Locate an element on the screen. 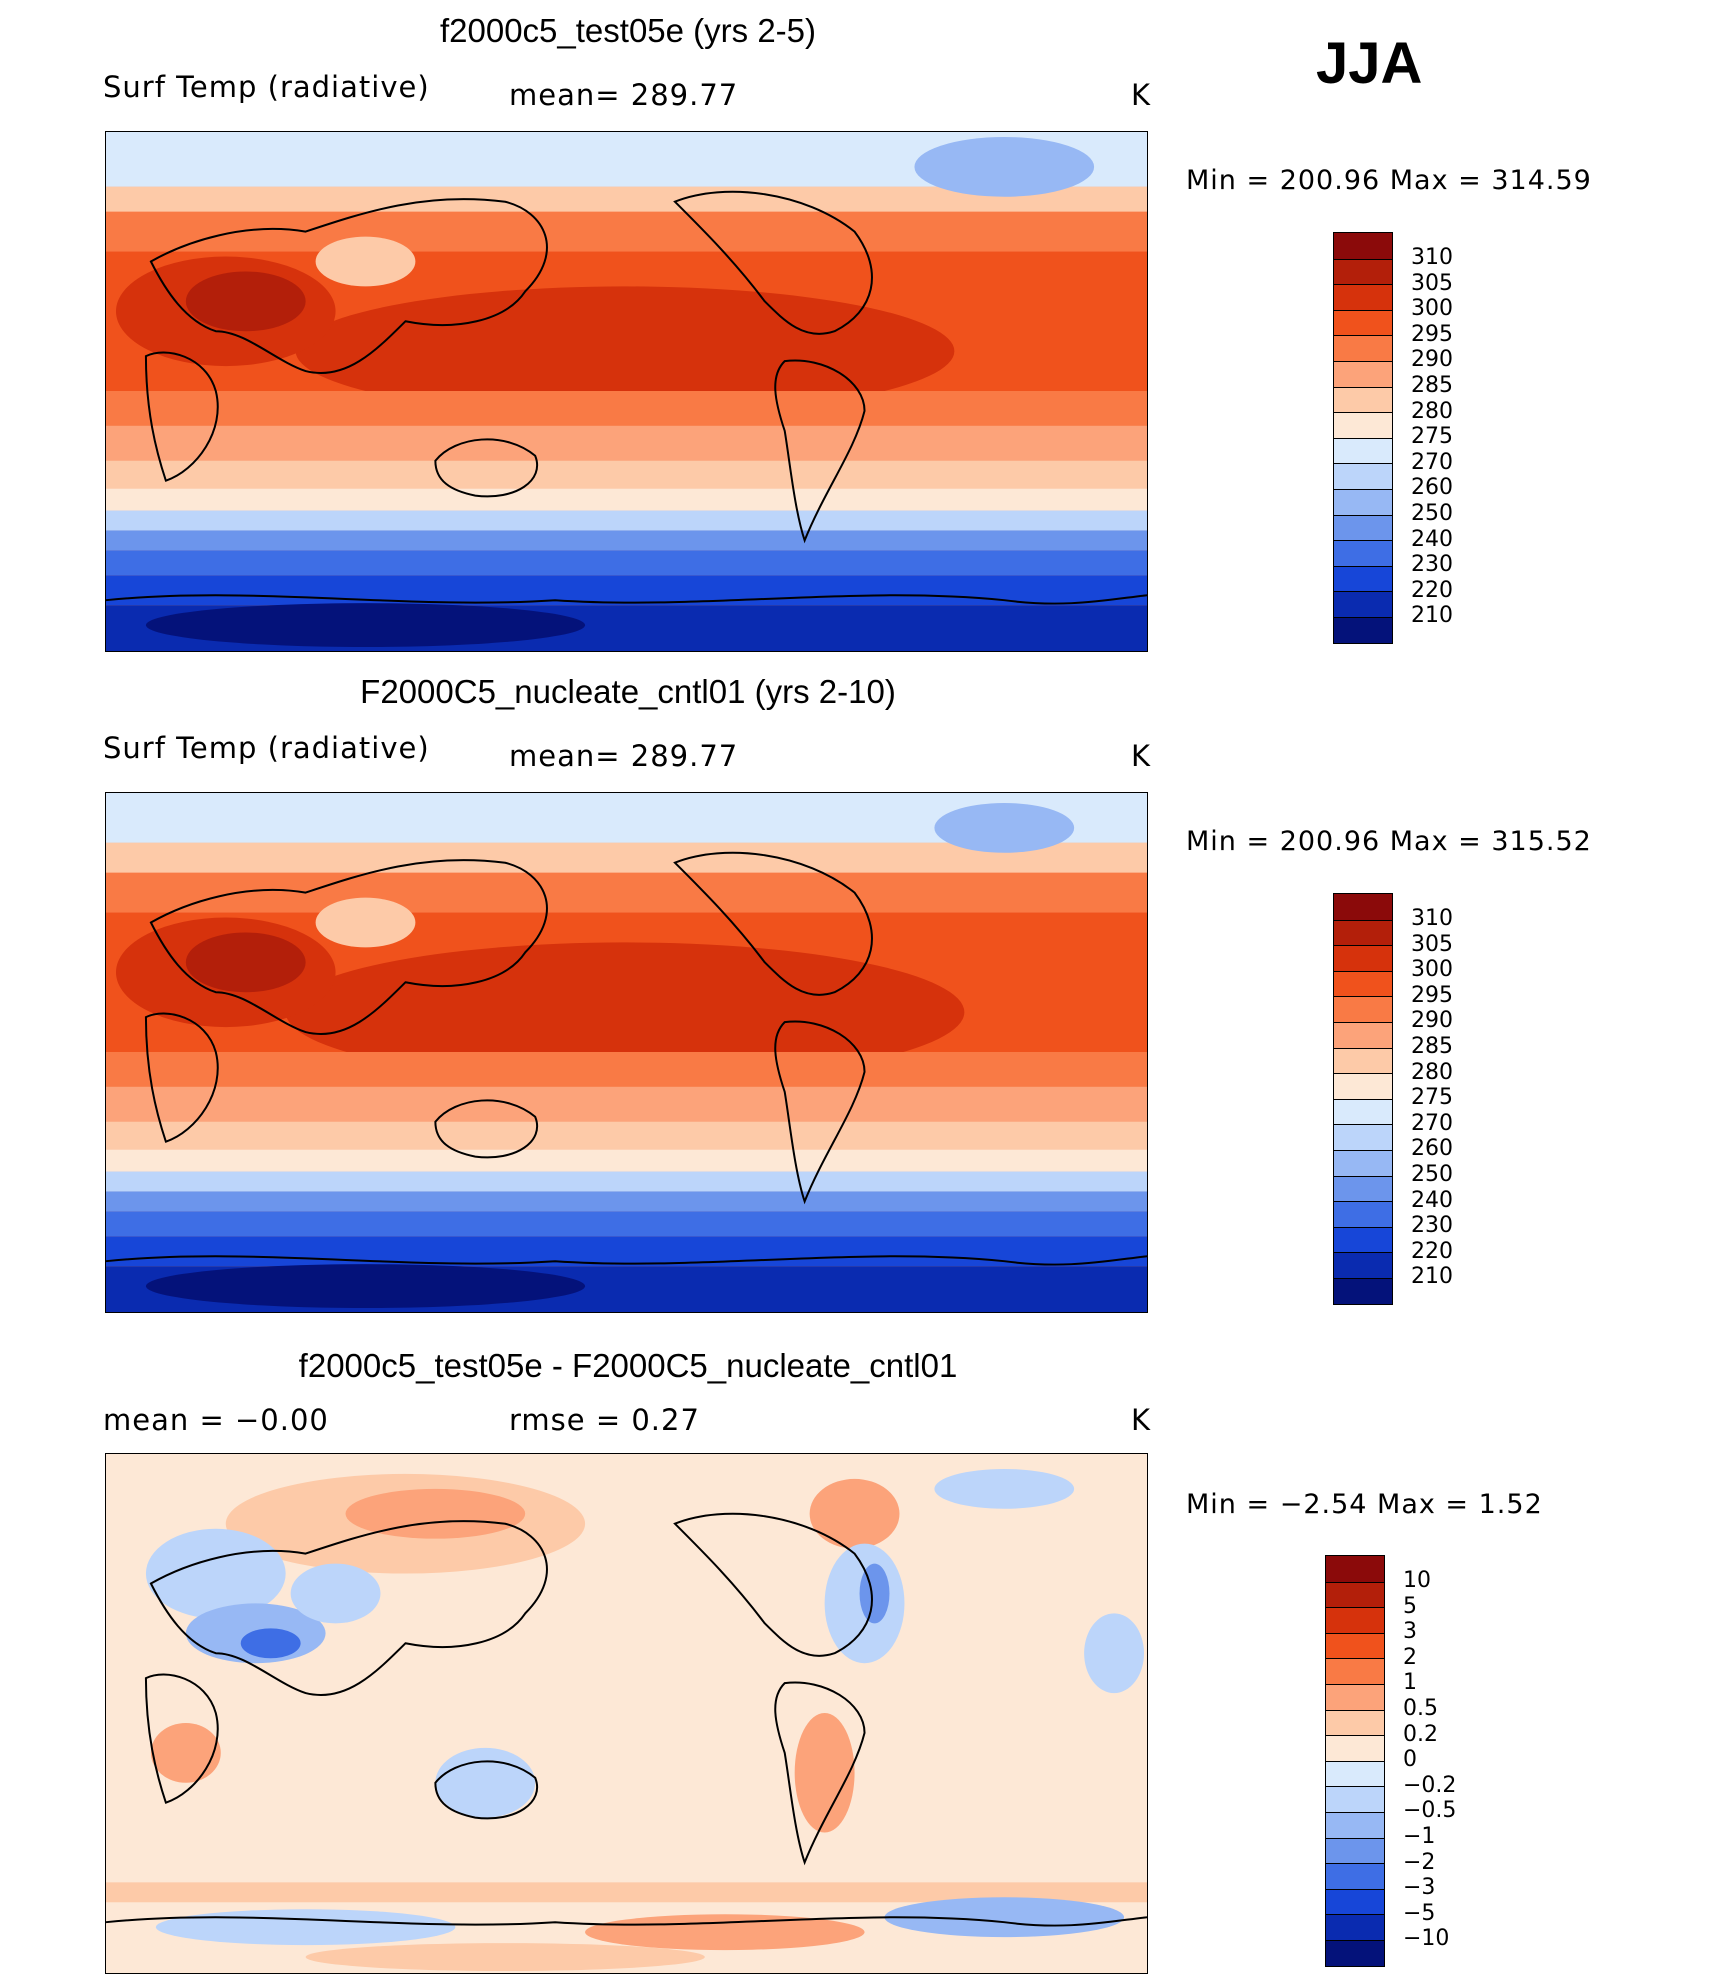 The height and width of the screenshot is (1979, 1710). panel1-minmax: Min = 200.96 Max = 314.59 is located at coordinates (1389, 180).